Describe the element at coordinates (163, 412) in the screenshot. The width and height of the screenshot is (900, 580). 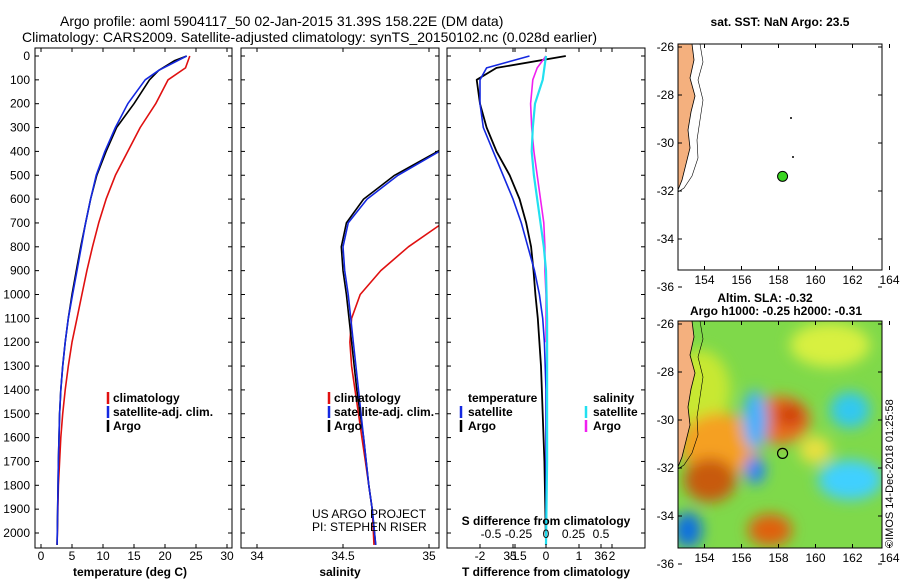
I see `legend-satellite: satellite-adj. clim.` at that location.